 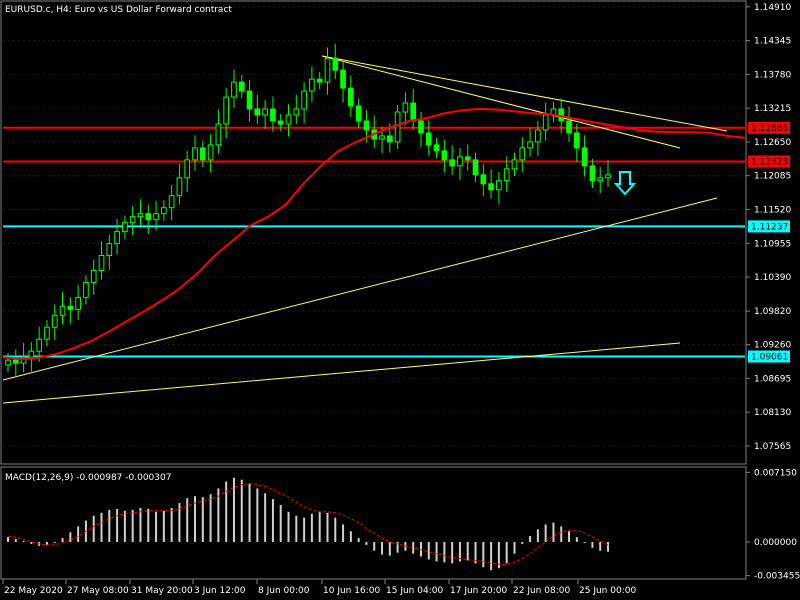 I want to click on sell-arrow-icon, so click(x=625, y=183).